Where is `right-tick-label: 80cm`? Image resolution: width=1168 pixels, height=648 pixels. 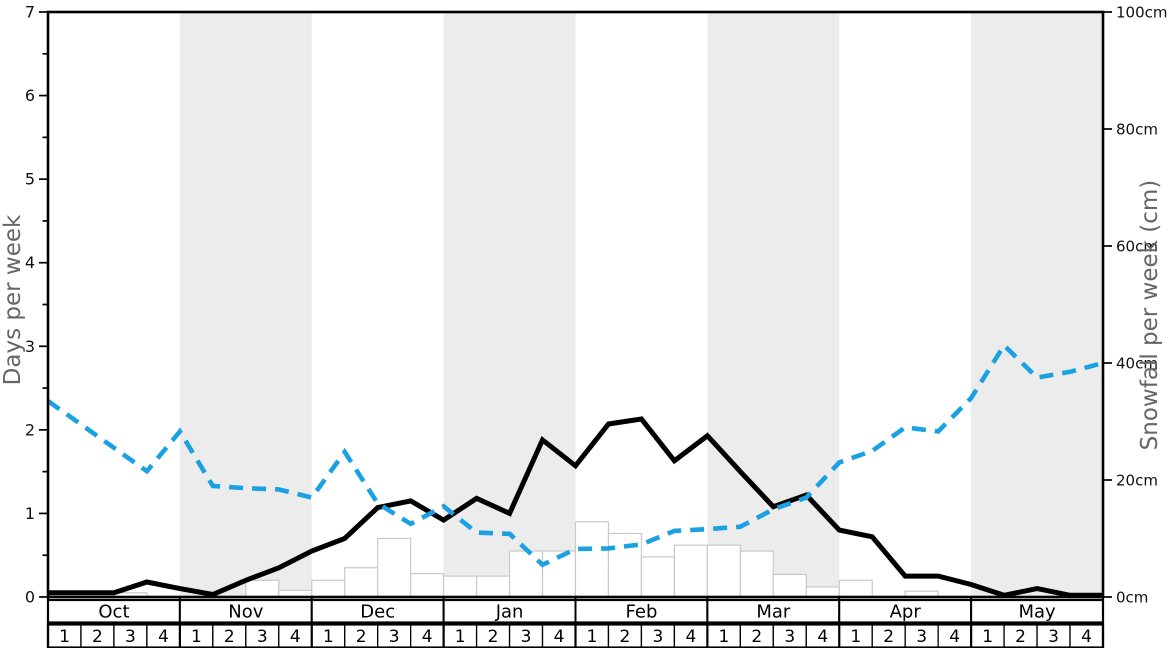 right-tick-label: 80cm is located at coordinates (1137, 130).